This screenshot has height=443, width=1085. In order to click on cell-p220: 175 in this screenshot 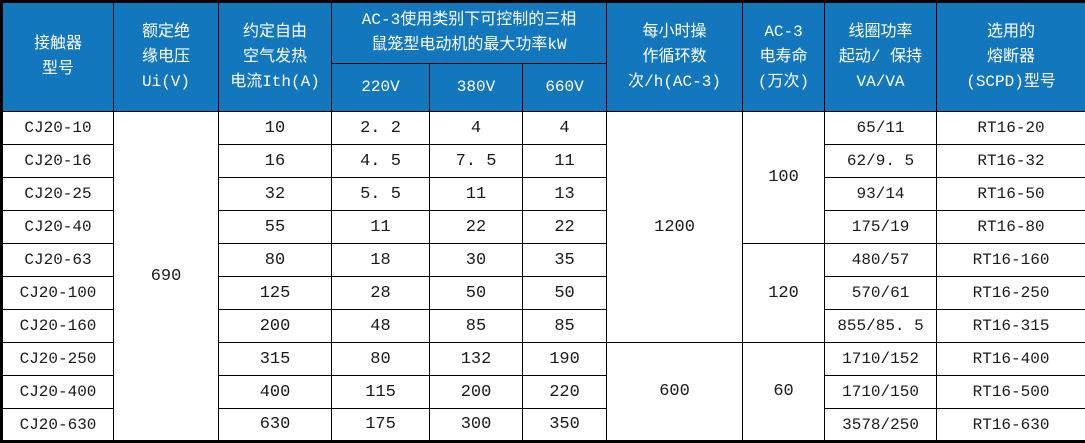, I will do `click(381, 425)`.